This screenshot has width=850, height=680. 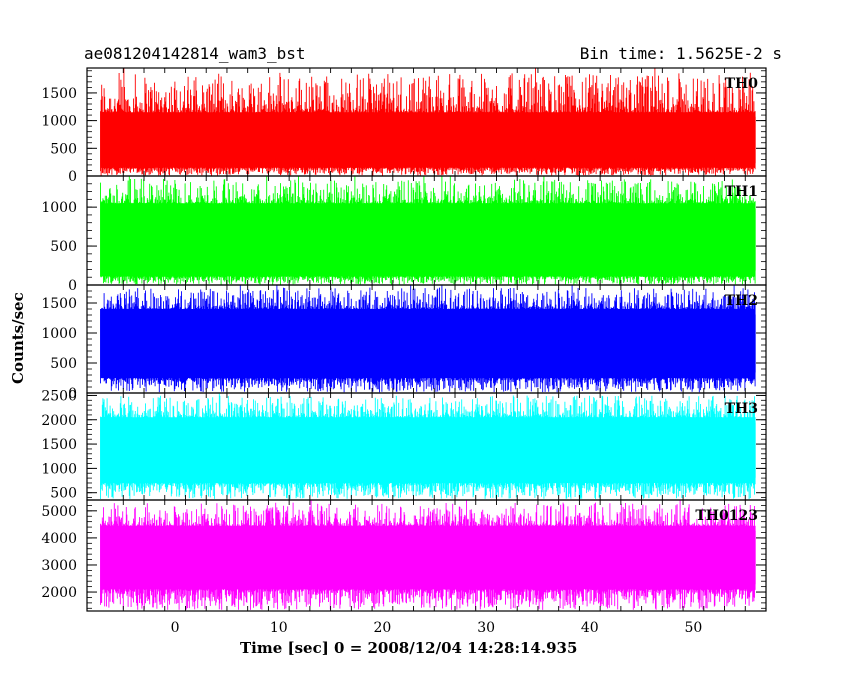 I want to click on series-core-th0, so click(x=428, y=140).